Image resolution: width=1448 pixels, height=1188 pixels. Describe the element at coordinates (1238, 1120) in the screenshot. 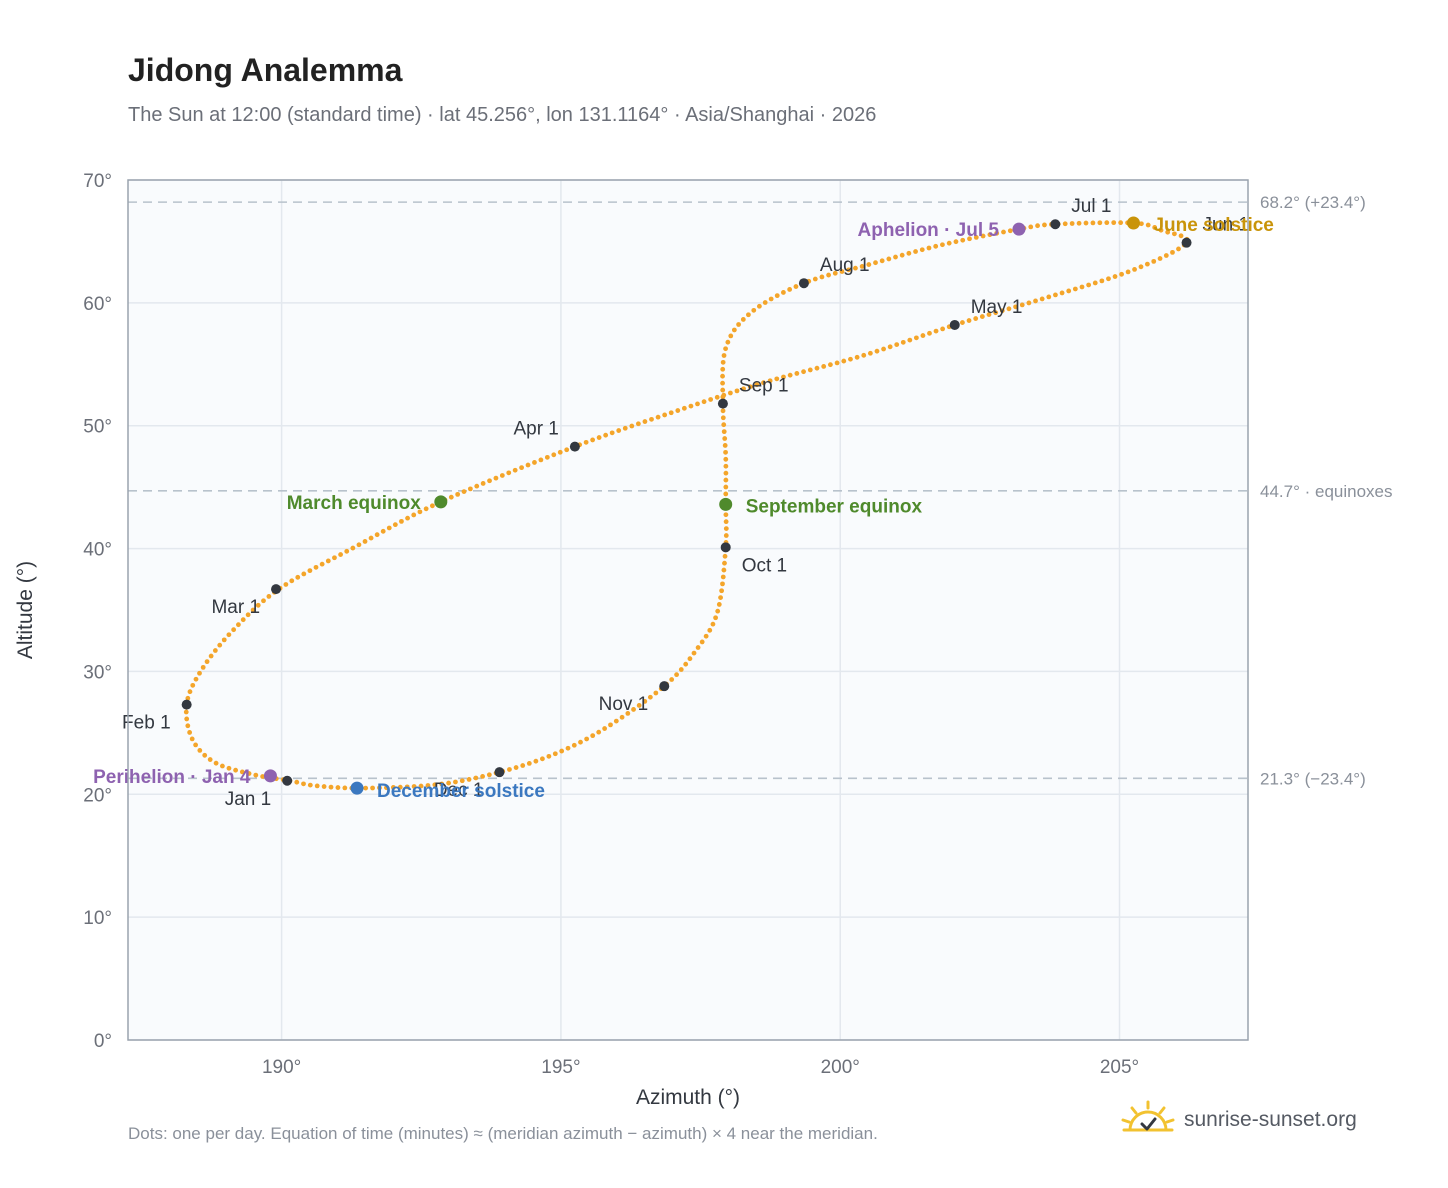

I see `brand-logo: sunrise-sunset.org` at that location.